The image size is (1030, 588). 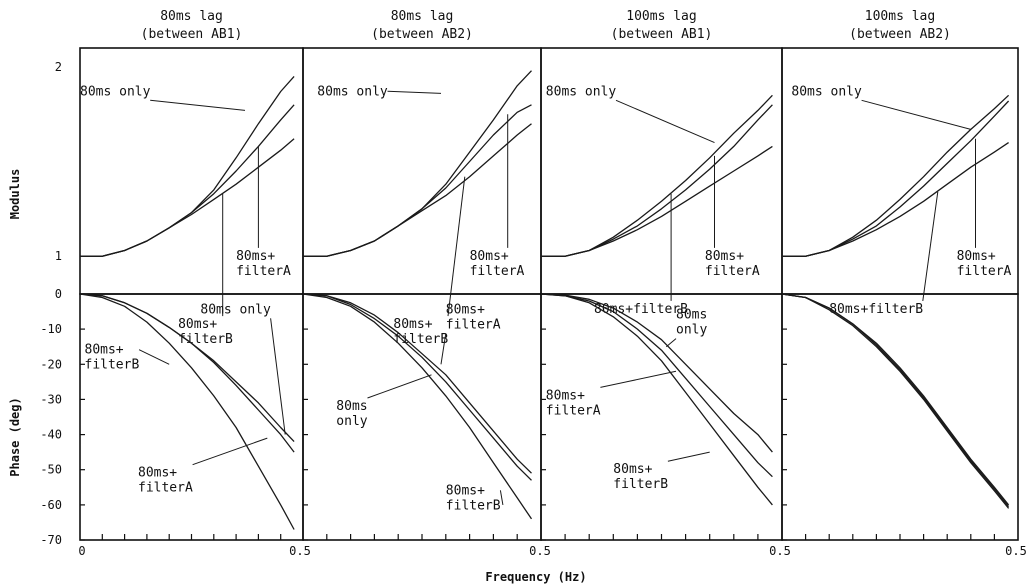 I want to click on panel-1-modulus-label-1-line-1: 80ms only, so click(x=115, y=91).